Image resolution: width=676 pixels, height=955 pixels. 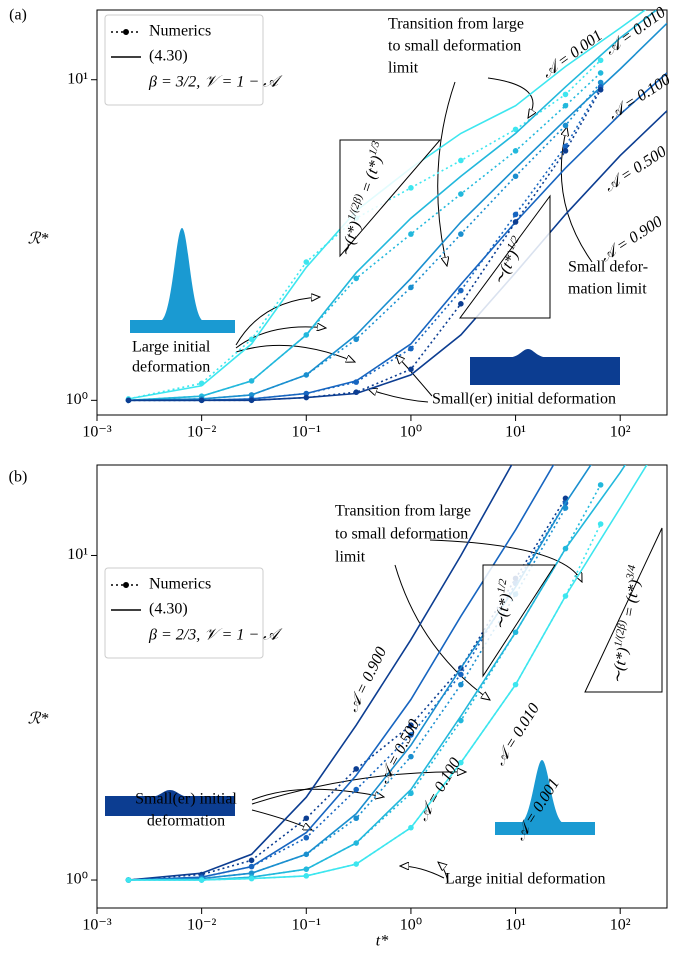 What do you see at coordinates (632, 239) in the screenshot?
I see `curve-label: 𝒜 = 0.900` at bounding box center [632, 239].